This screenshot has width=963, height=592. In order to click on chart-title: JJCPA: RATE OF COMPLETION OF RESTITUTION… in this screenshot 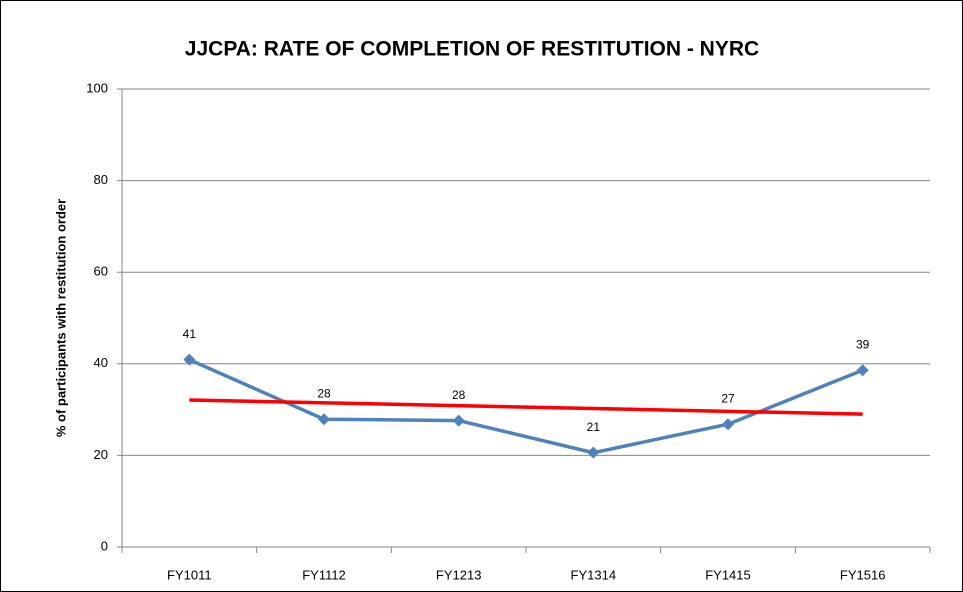, I will do `click(472, 49)`.